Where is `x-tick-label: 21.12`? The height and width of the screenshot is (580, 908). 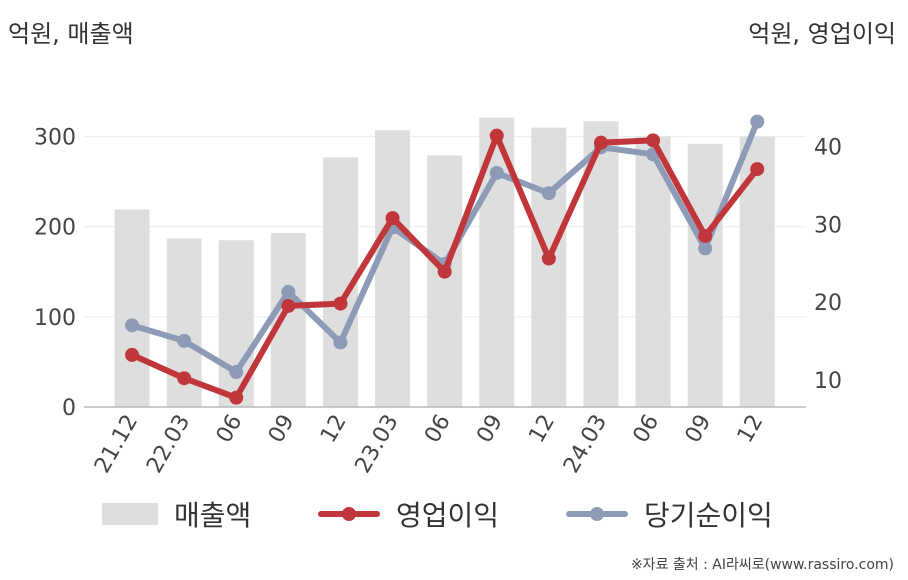 x-tick-label: 21.12 is located at coordinates (116, 444).